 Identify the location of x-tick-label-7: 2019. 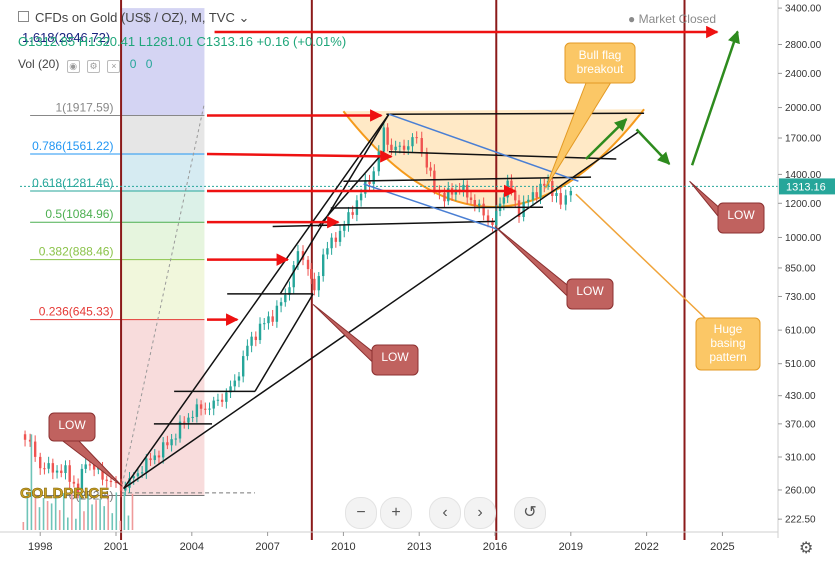
(571, 547).